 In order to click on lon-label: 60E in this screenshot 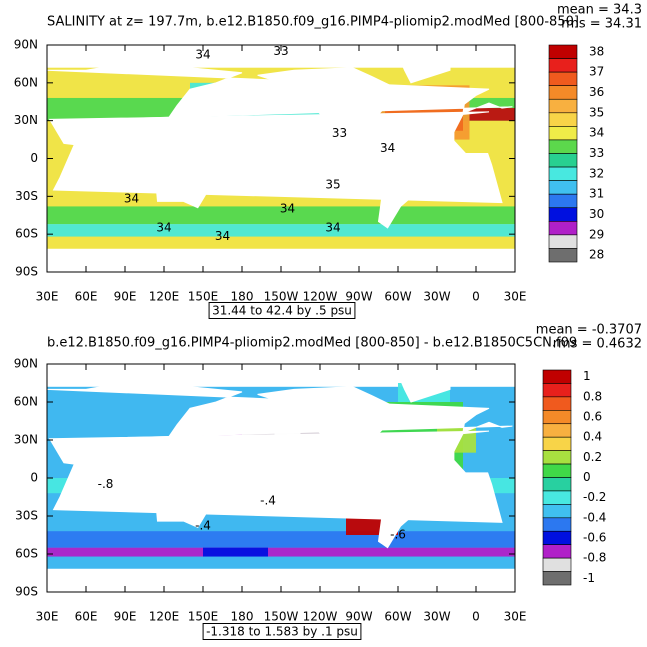, I will do `click(86, 297)`.